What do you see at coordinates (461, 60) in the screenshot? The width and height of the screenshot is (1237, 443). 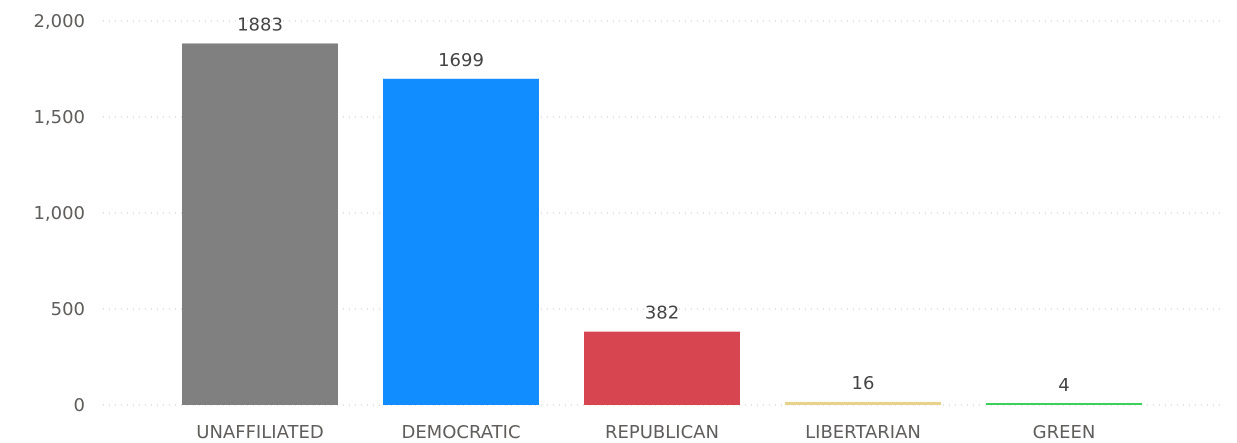 I see `data-label: 1699` at bounding box center [461, 60].